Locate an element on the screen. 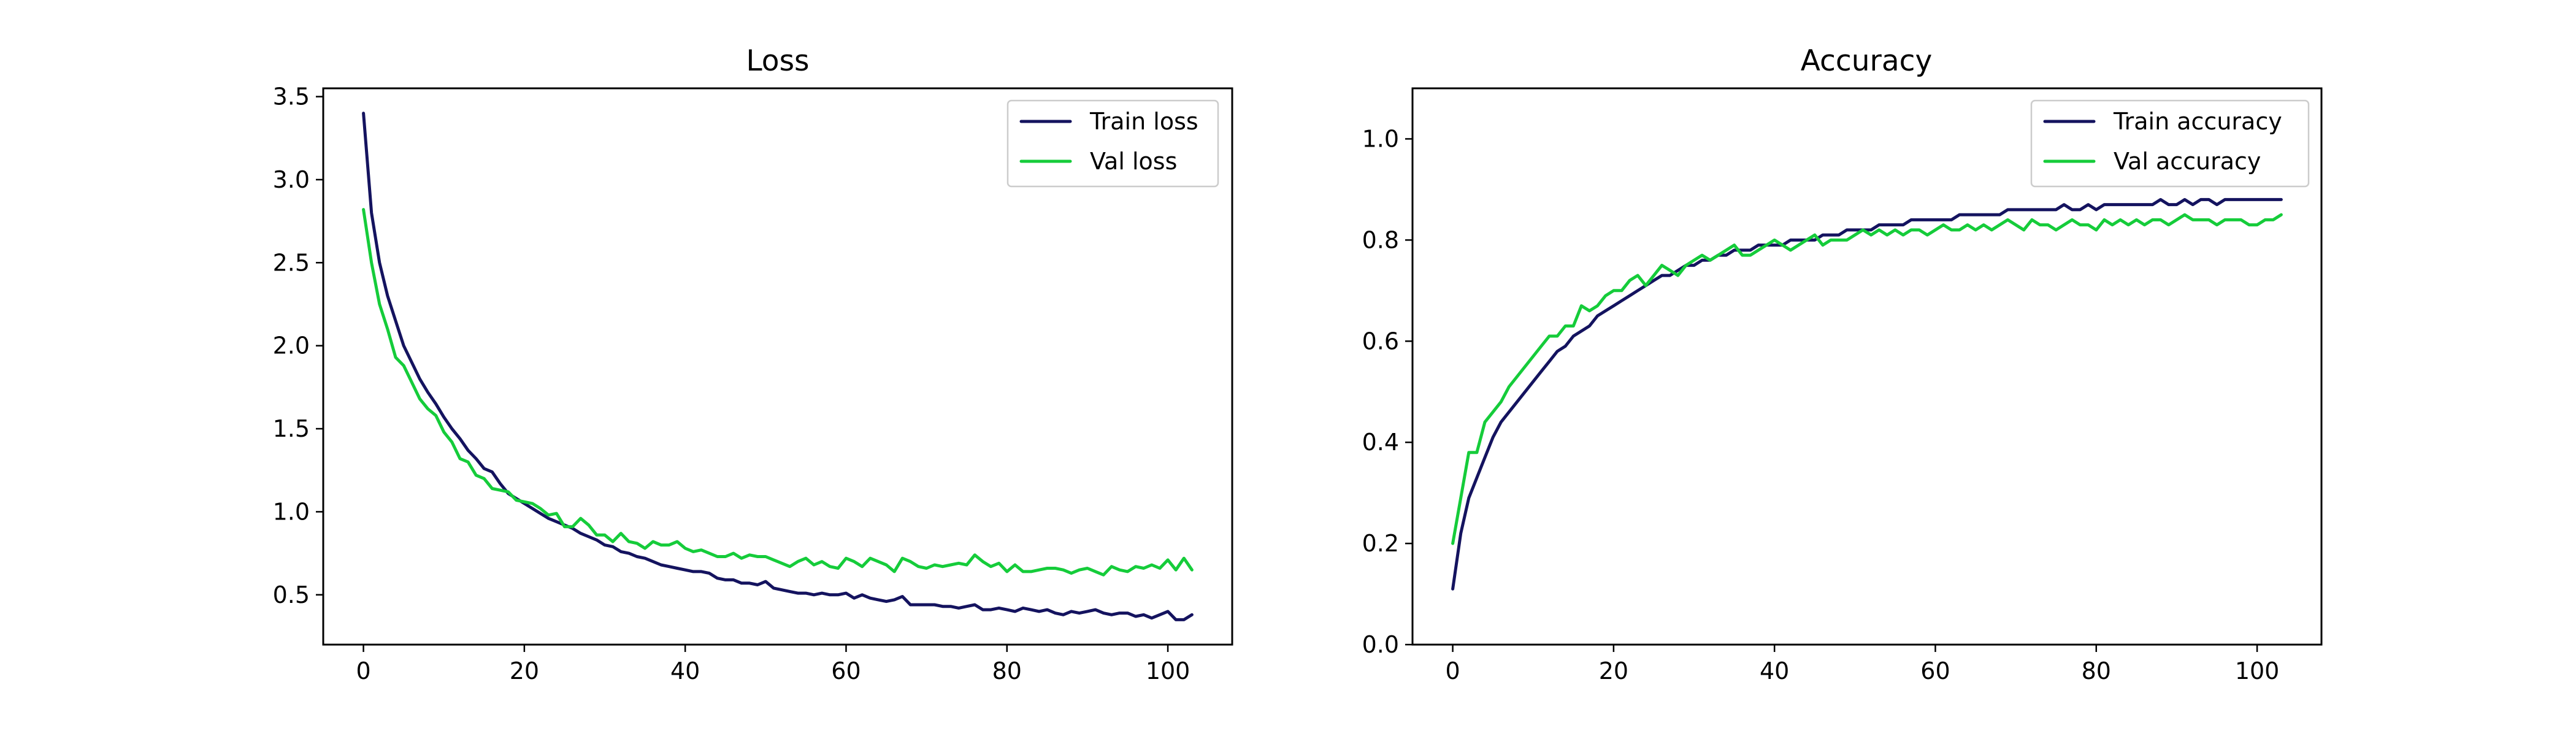 Image resolution: width=2576 pixels, height=736 pixels. accuracy-y-tick-label: 1.0 is located at coordinates (1380, 138).